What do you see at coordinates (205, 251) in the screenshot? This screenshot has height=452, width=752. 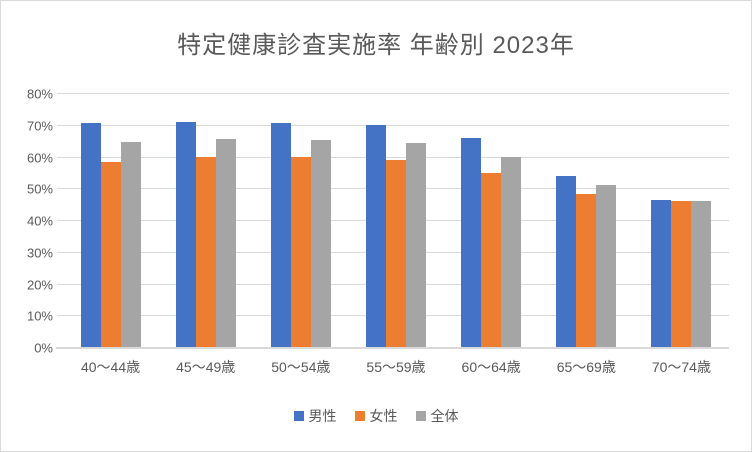 I see `bar-女性-45〜49歳` at bounding box center [205, 251].